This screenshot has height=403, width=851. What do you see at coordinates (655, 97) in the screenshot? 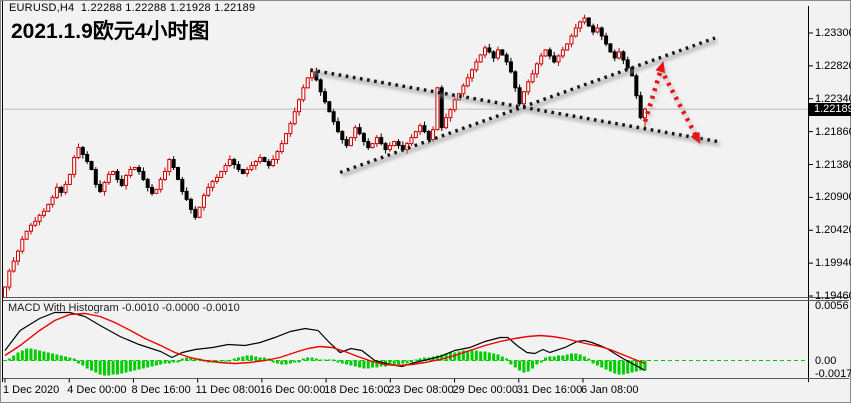
I see `arrow-shadow` at bounding box center [655, 97].